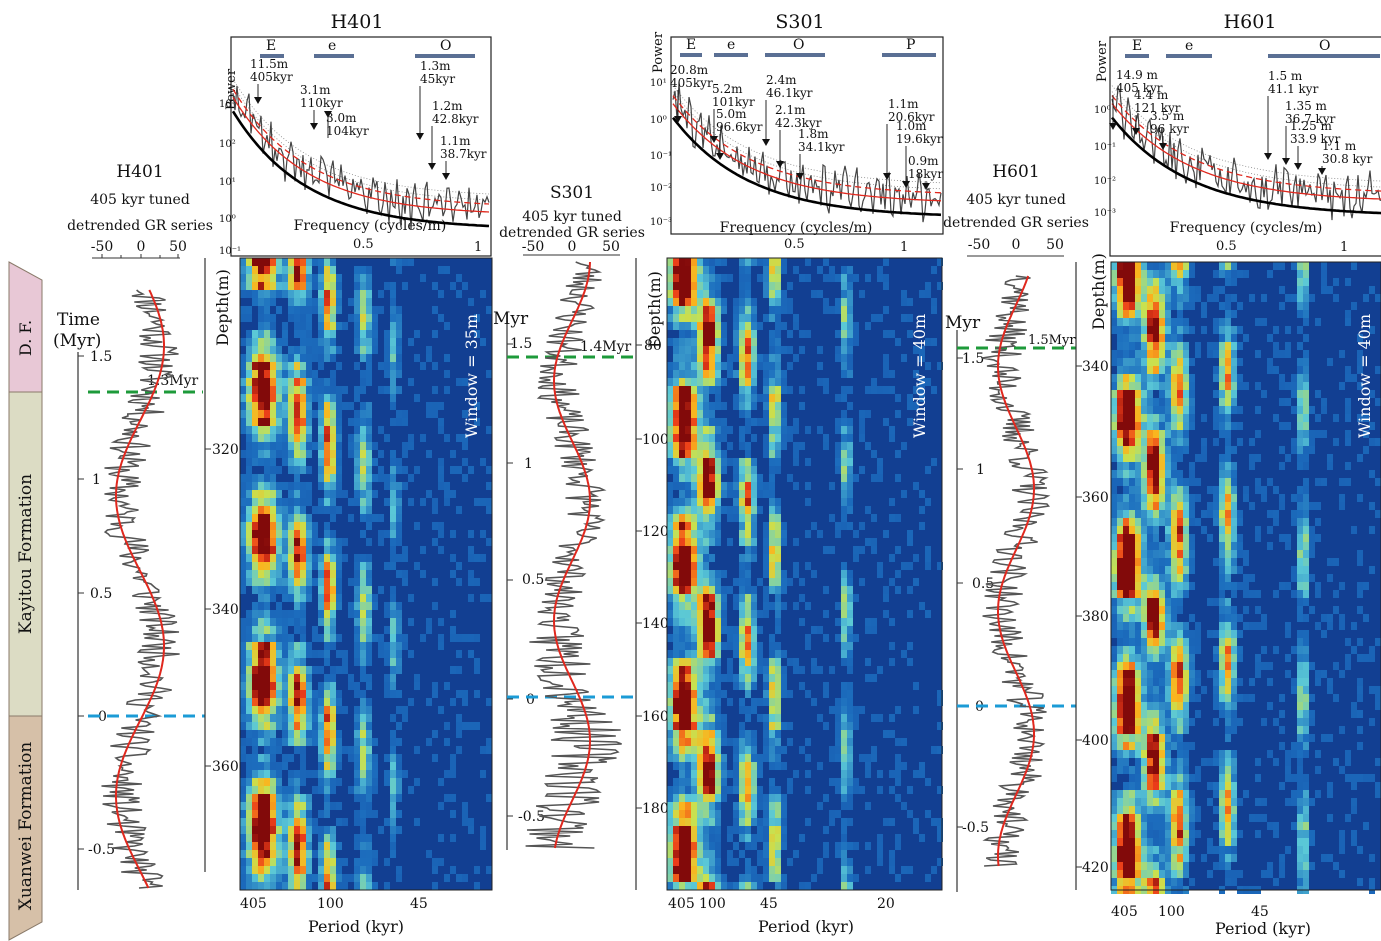  What do you see at coordinates (911, 126) in the screenshot?
I see `svg-text: 1.0m` at bounding box center [911, 126].